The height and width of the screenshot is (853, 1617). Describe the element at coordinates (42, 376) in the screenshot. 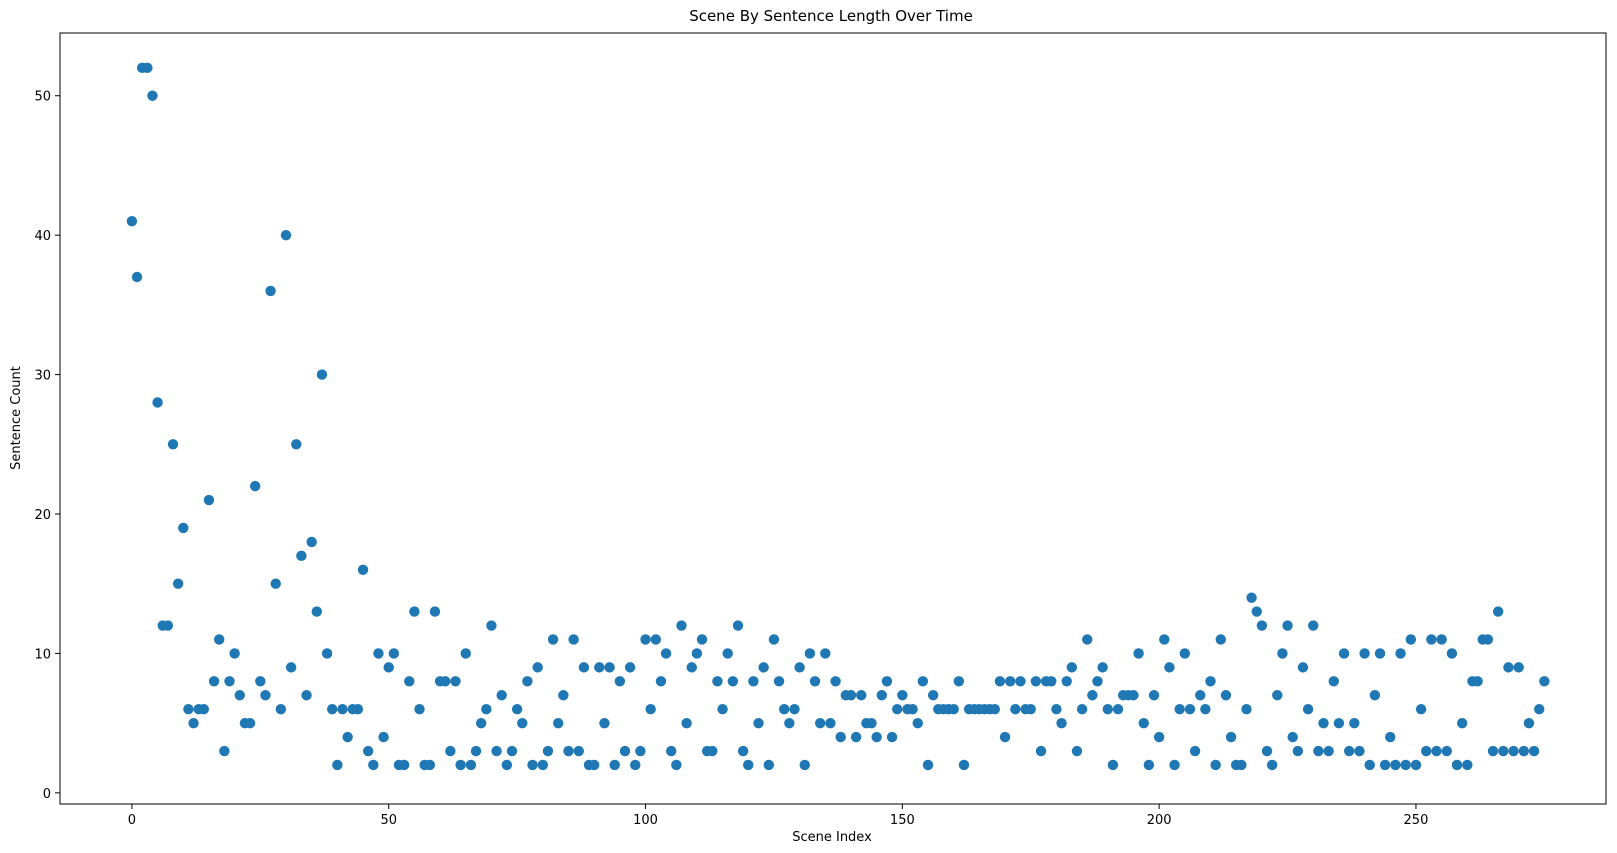

I see `y-tick-label: 30` at that location.